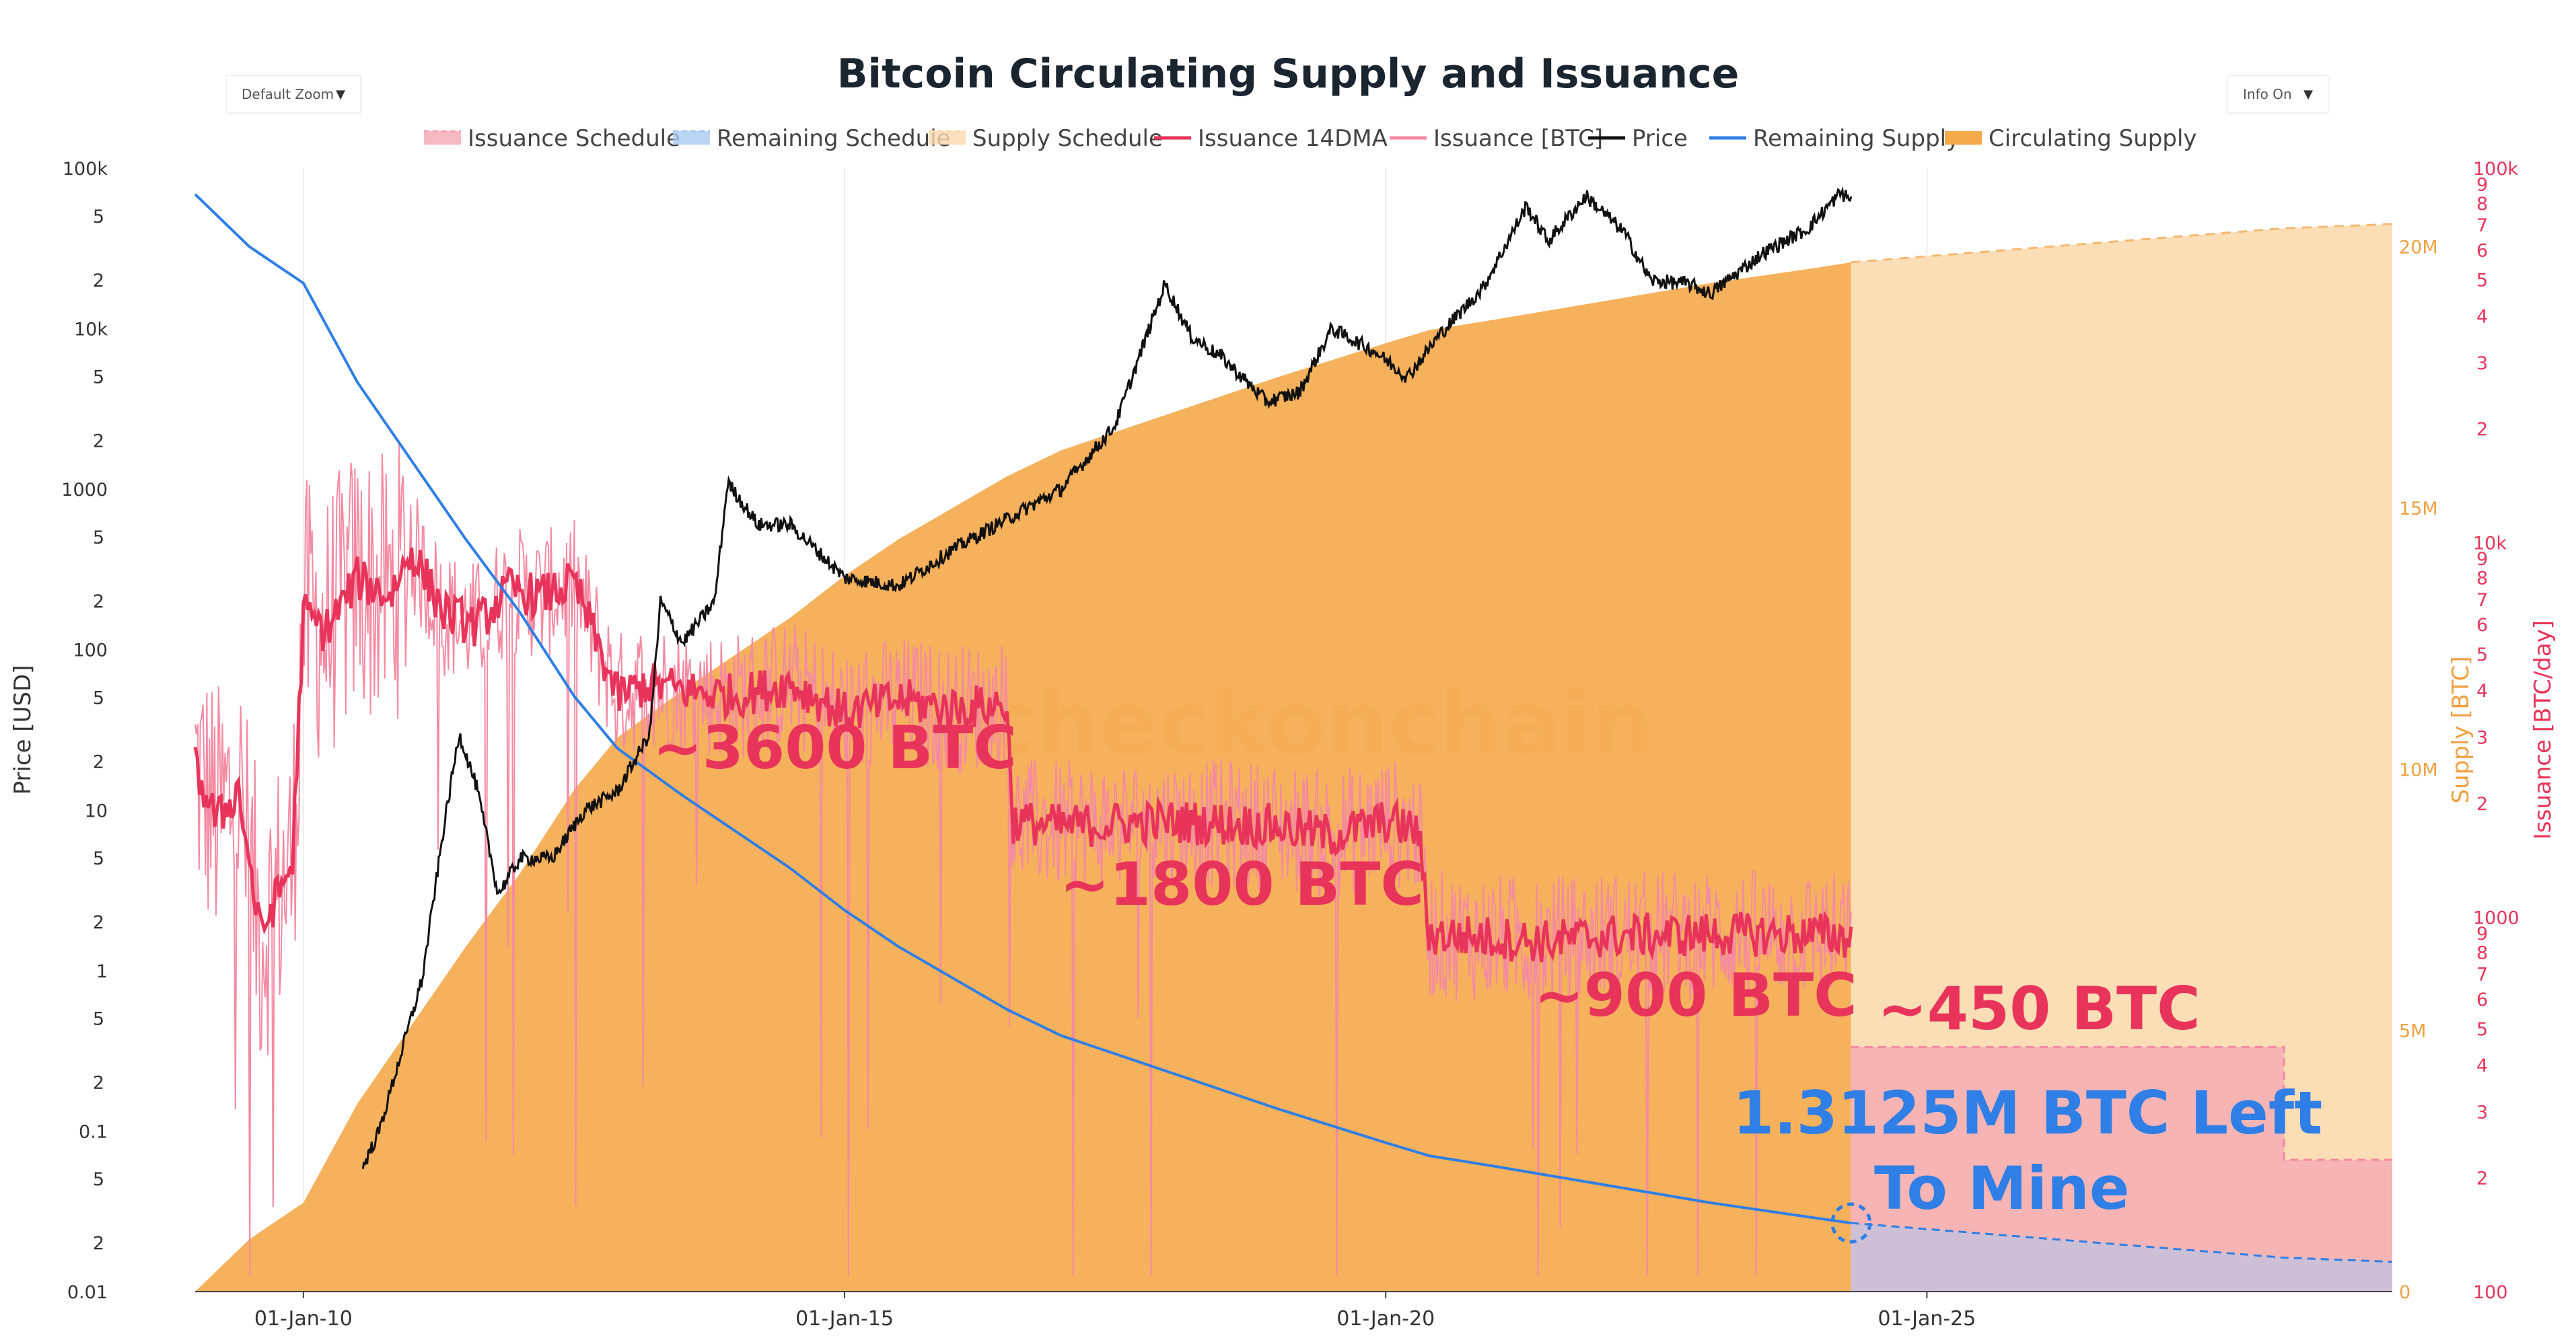 The image size is (2576, 1336). Describe the element at coordinates (2490, 1292) in the screenshot. I see `issuance-tick-label: 100` at that location.